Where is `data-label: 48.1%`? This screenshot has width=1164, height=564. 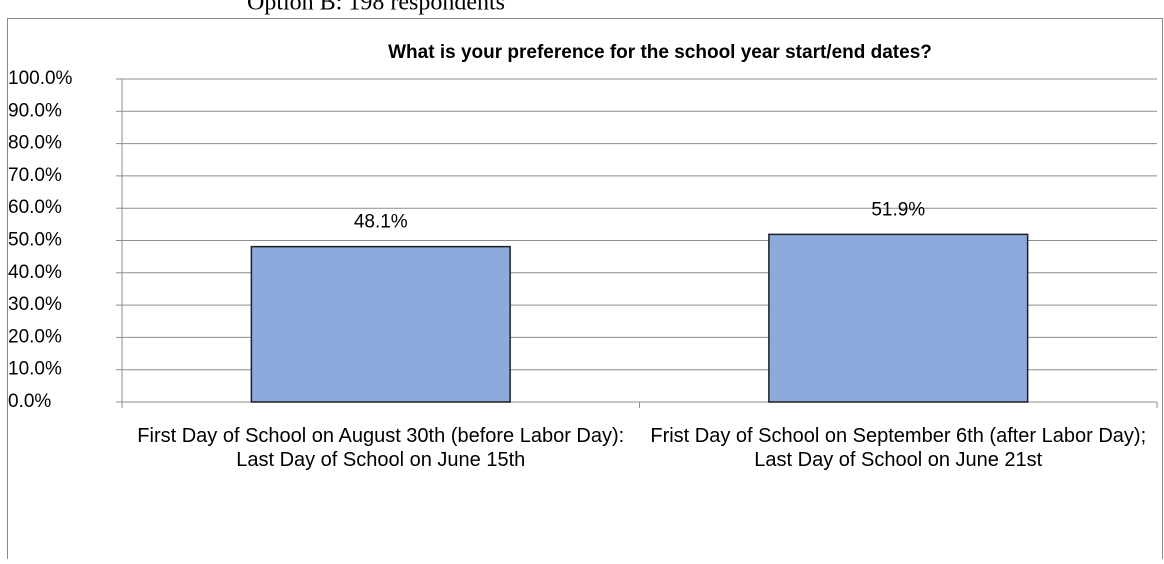
data-label: 48.1% is located at coordinates (381, 222).